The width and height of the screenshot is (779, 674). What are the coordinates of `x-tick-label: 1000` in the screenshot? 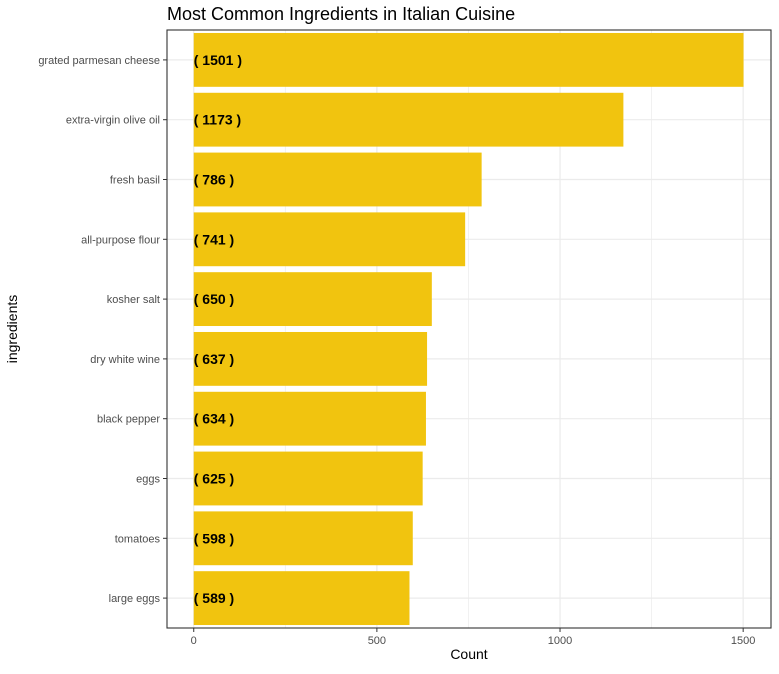 It's located at (560, 641).